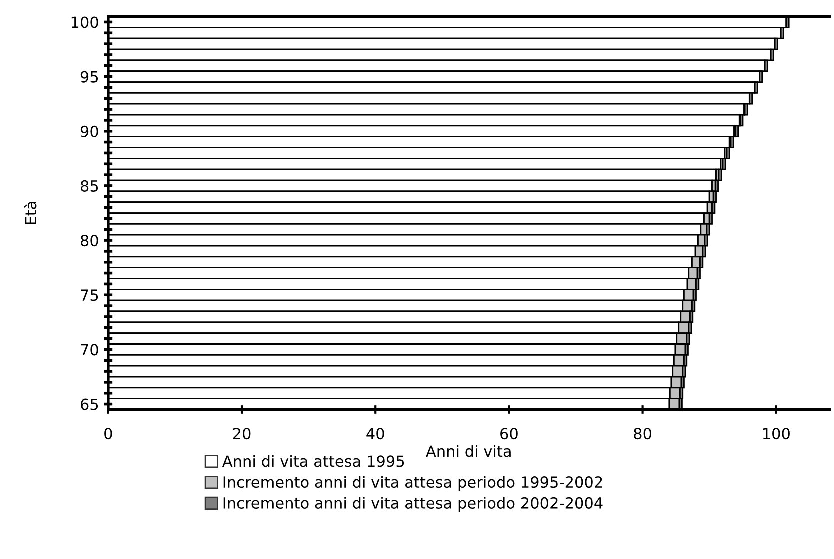 The image size is (834, 559). I want to click on text: Anni di vita attesa 1995, so click(313, 461).